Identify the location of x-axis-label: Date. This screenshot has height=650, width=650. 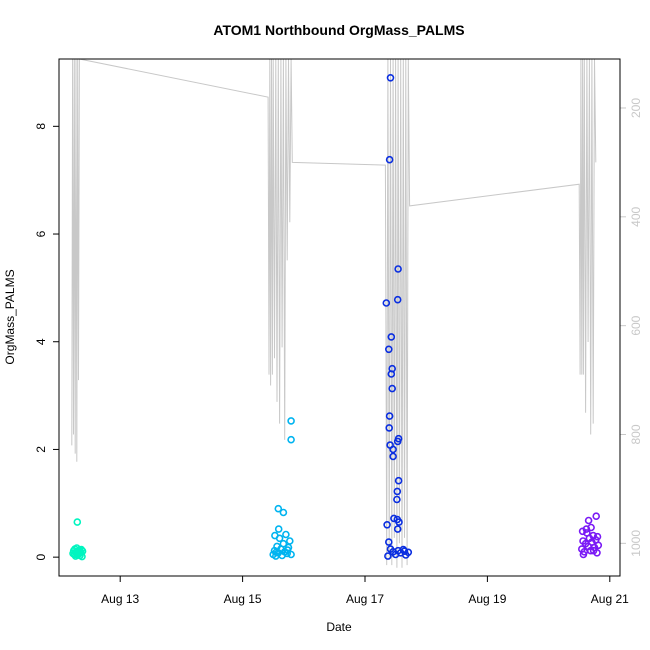
(339, 627).